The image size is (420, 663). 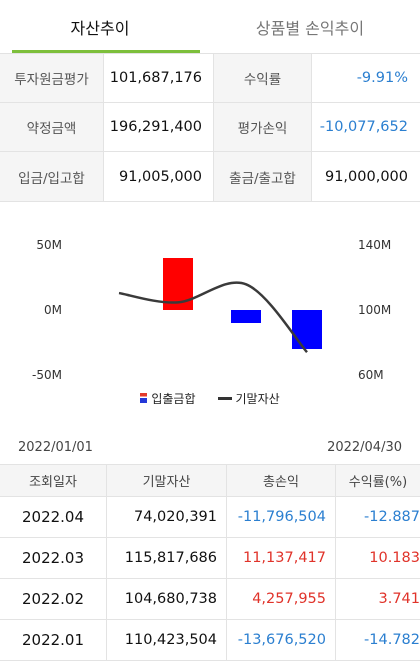 I want to click on tab-asset-trend-label: 자산추이, so click(x=100, y=28).